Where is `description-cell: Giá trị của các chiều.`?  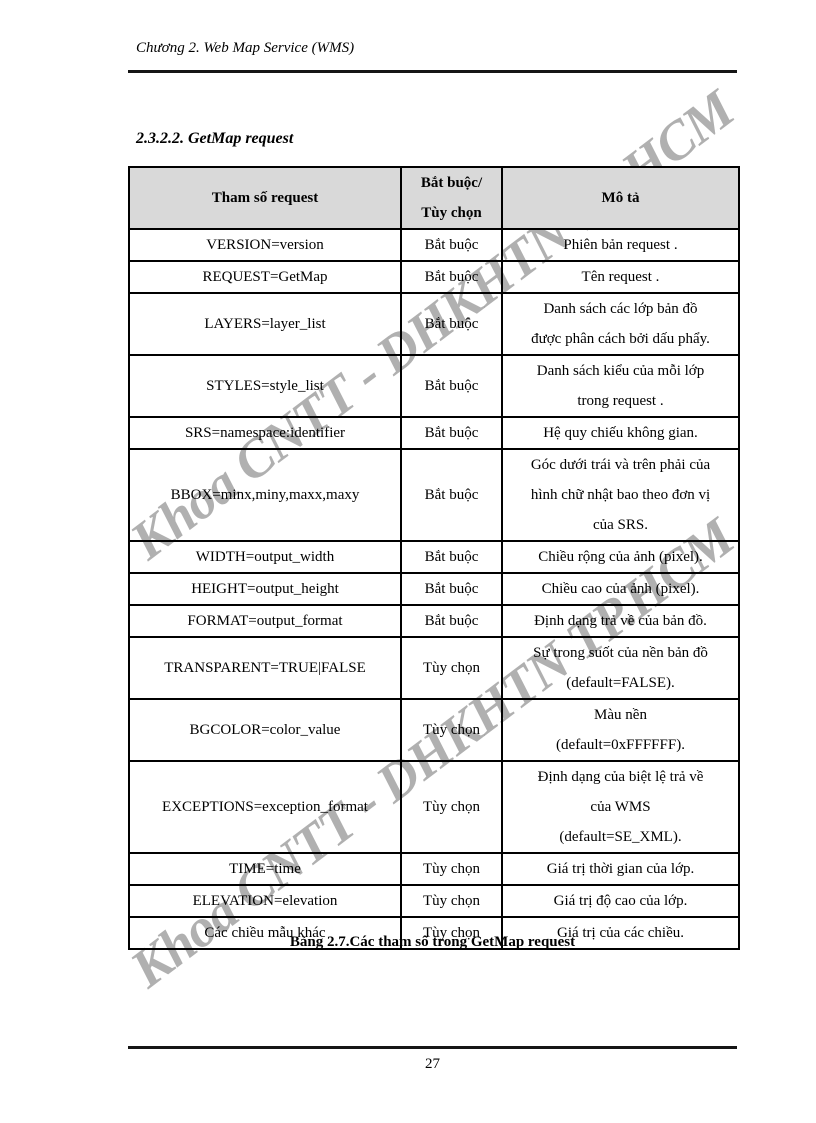
description-cell: Giá trị của các chiều. is located at coordinates (620, 933).